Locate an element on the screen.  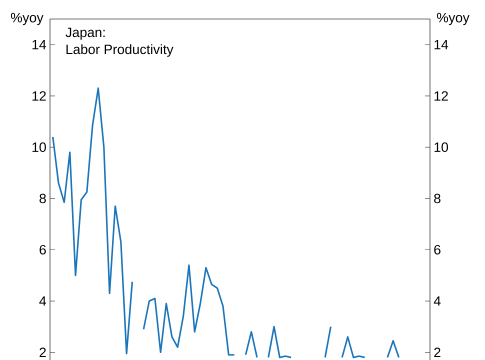
y2-axis-title: %yoy is located at coordinates (453, 19).